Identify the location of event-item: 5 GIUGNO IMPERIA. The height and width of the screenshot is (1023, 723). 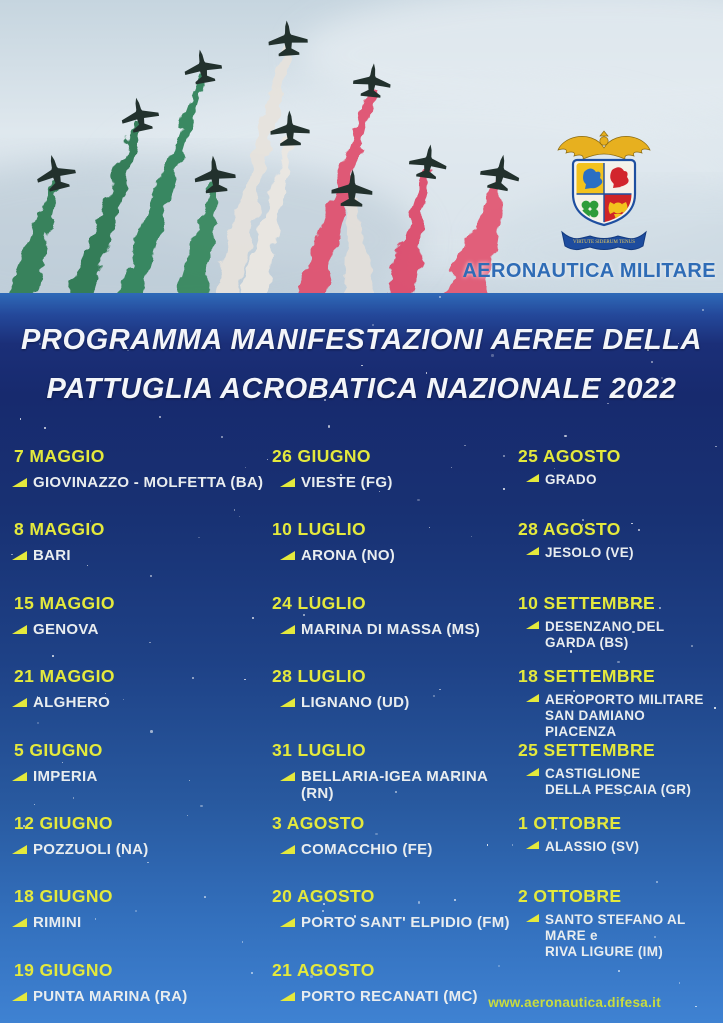
(138, 774).